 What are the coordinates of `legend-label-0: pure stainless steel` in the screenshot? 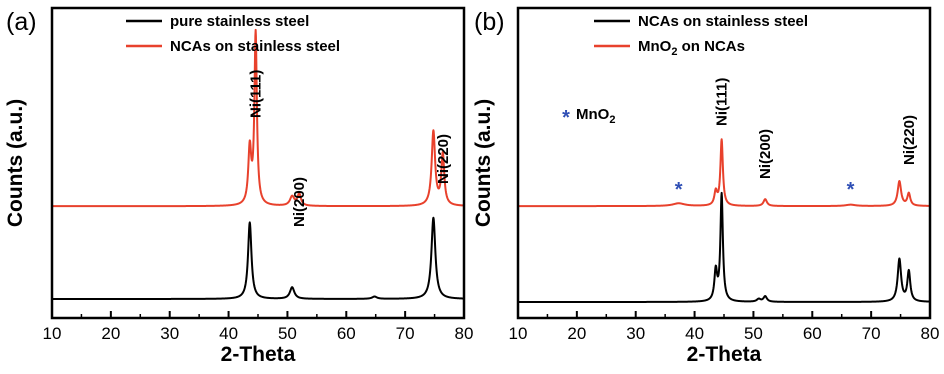 It's located at (239, 21).